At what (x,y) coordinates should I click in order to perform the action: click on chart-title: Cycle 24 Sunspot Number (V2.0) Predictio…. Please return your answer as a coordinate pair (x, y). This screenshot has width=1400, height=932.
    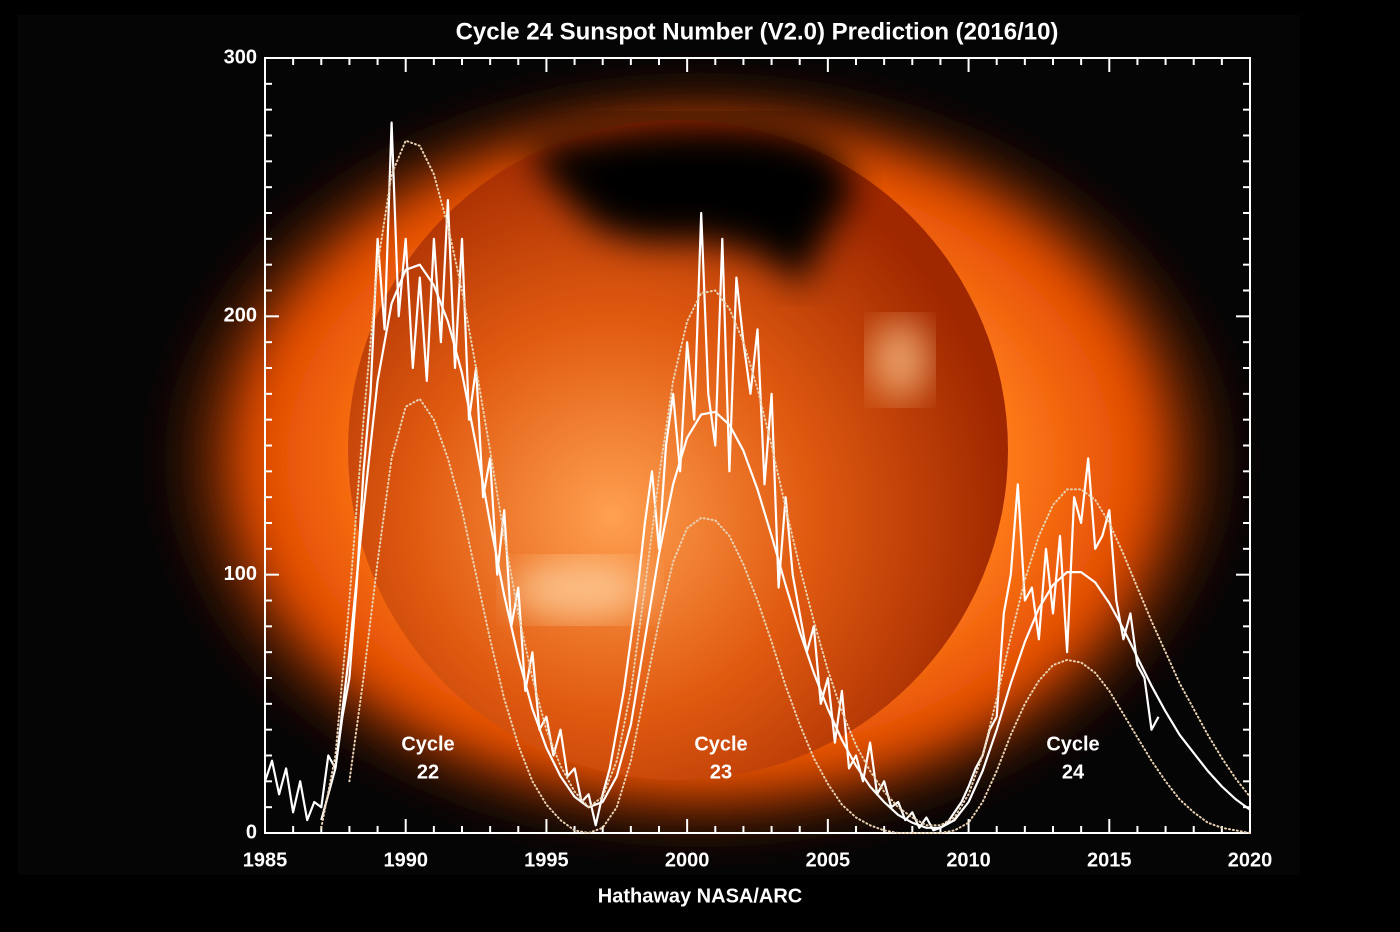
    Looking at the image, I should click on (757, 31).